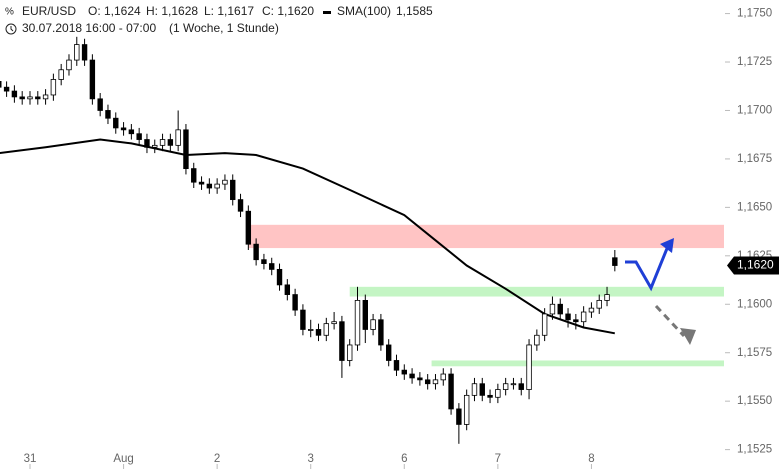  Describe the element at coordinates (688, 336) in the screenshot. I see `down-arrow-head` at that location.